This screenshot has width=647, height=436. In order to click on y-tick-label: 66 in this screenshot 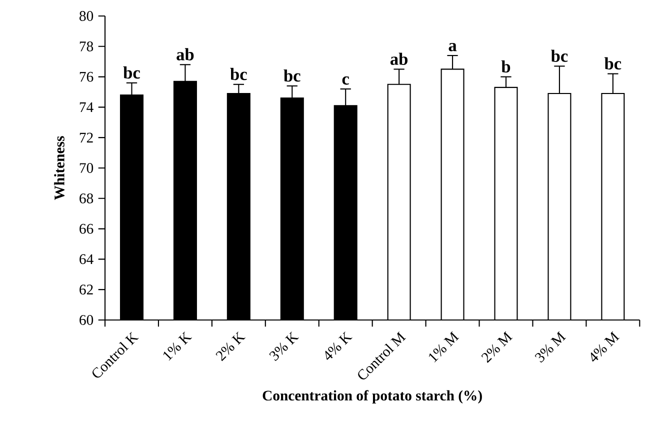, I will do `click(87, 229)`.